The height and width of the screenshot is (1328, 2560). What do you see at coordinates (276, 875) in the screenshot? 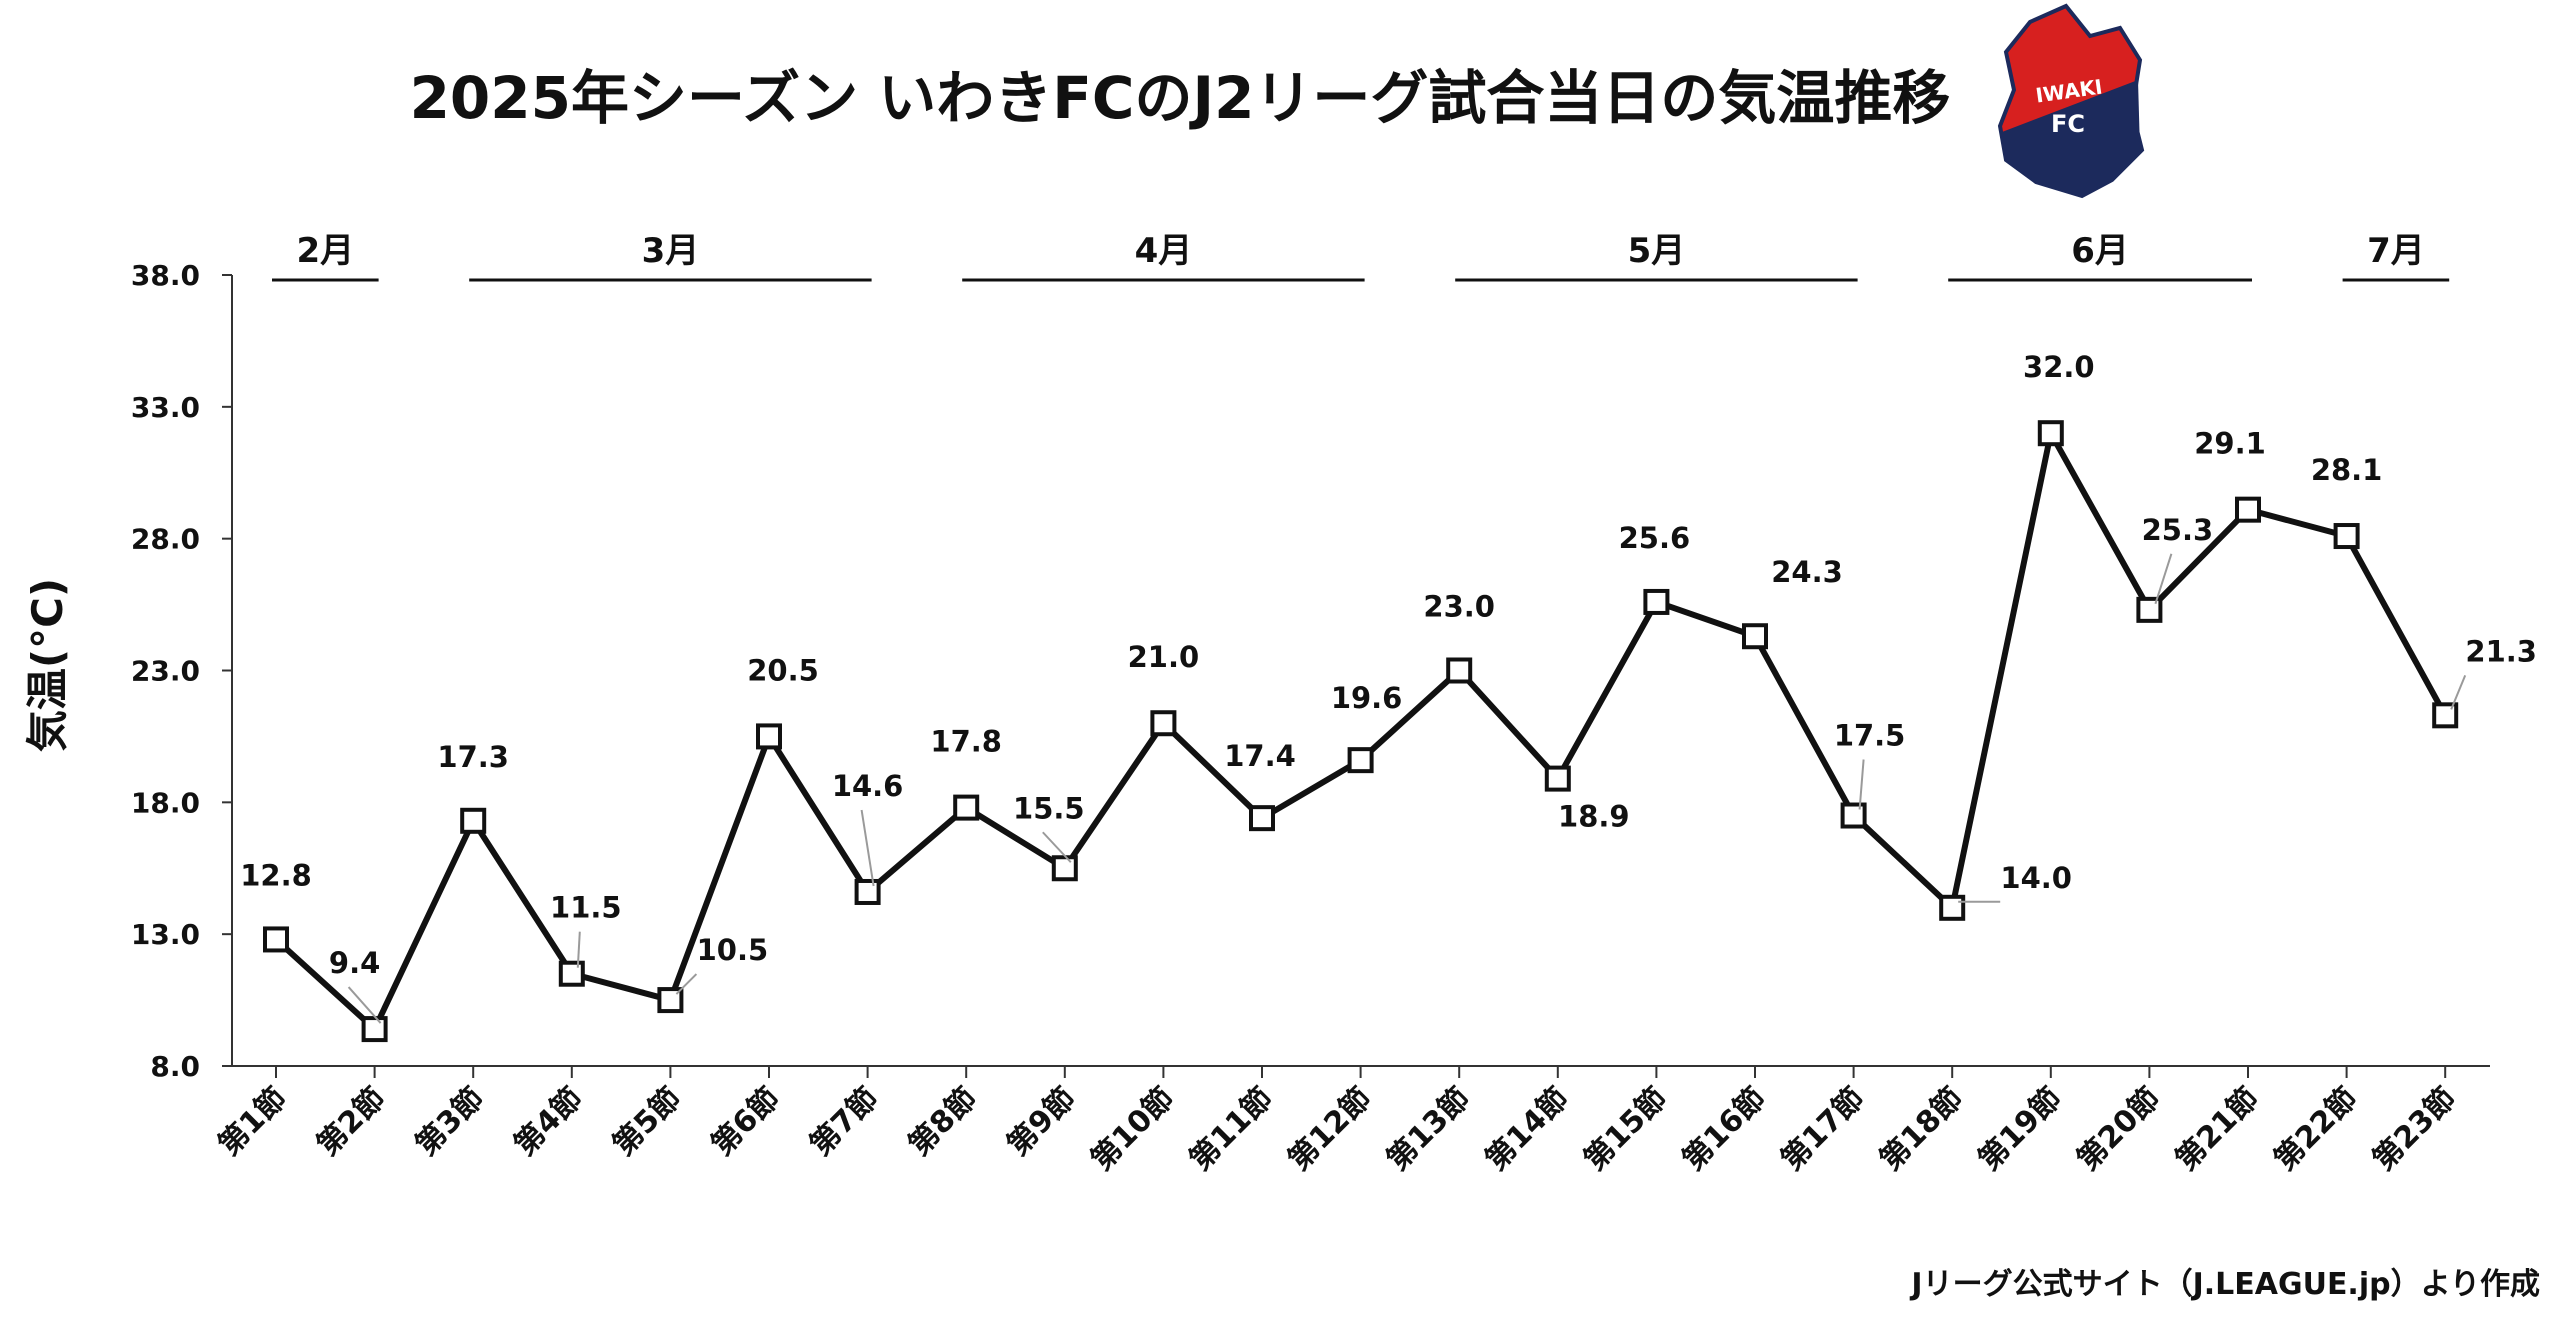
I see `data-label: 12.8` at bounding box center [276, 875].